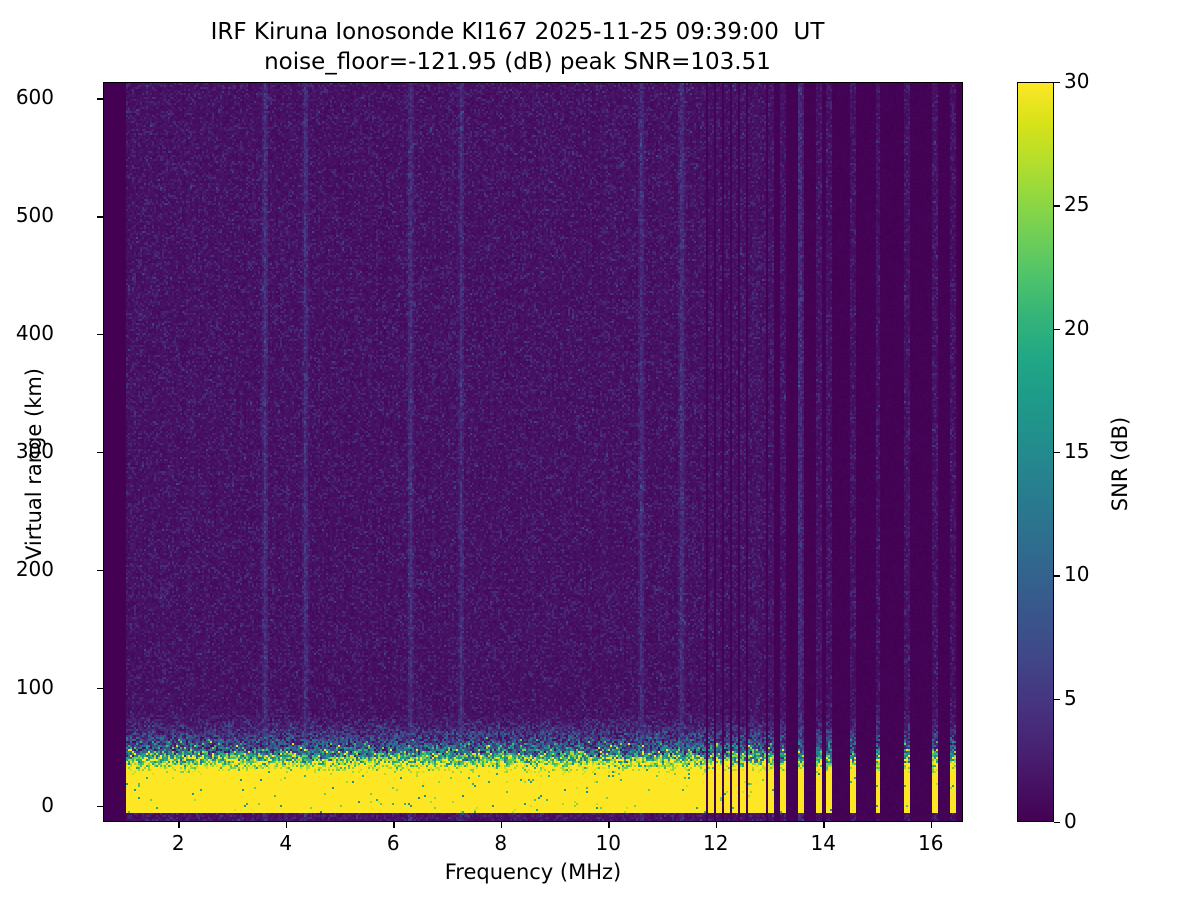 The width and height of the screenshot is (1200, 900). I want to click on colorbar-ticklabel-5: 5, so click(1070, 697).